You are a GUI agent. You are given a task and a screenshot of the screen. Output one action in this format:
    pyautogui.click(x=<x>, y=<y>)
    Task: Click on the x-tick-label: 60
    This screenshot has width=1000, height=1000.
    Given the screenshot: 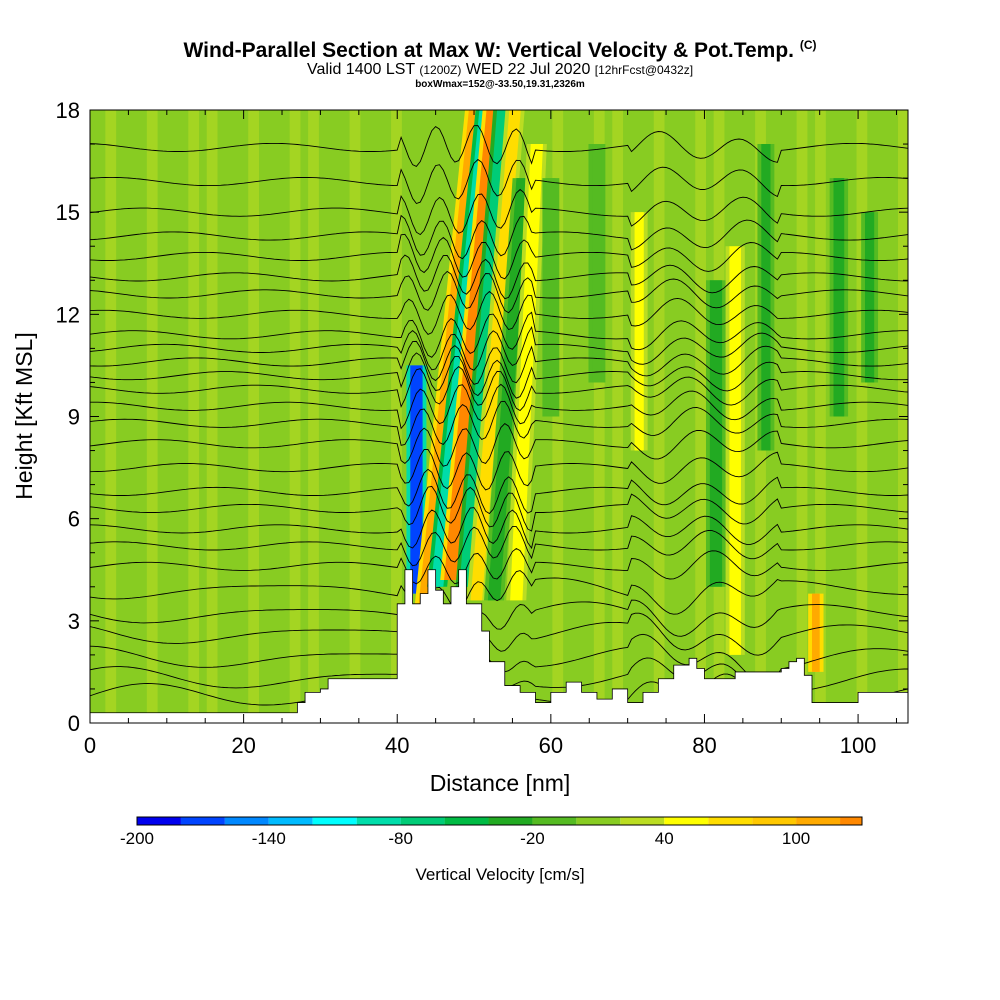 What is the action you would take?
    pyautogui.click(x=551, y=745)
    